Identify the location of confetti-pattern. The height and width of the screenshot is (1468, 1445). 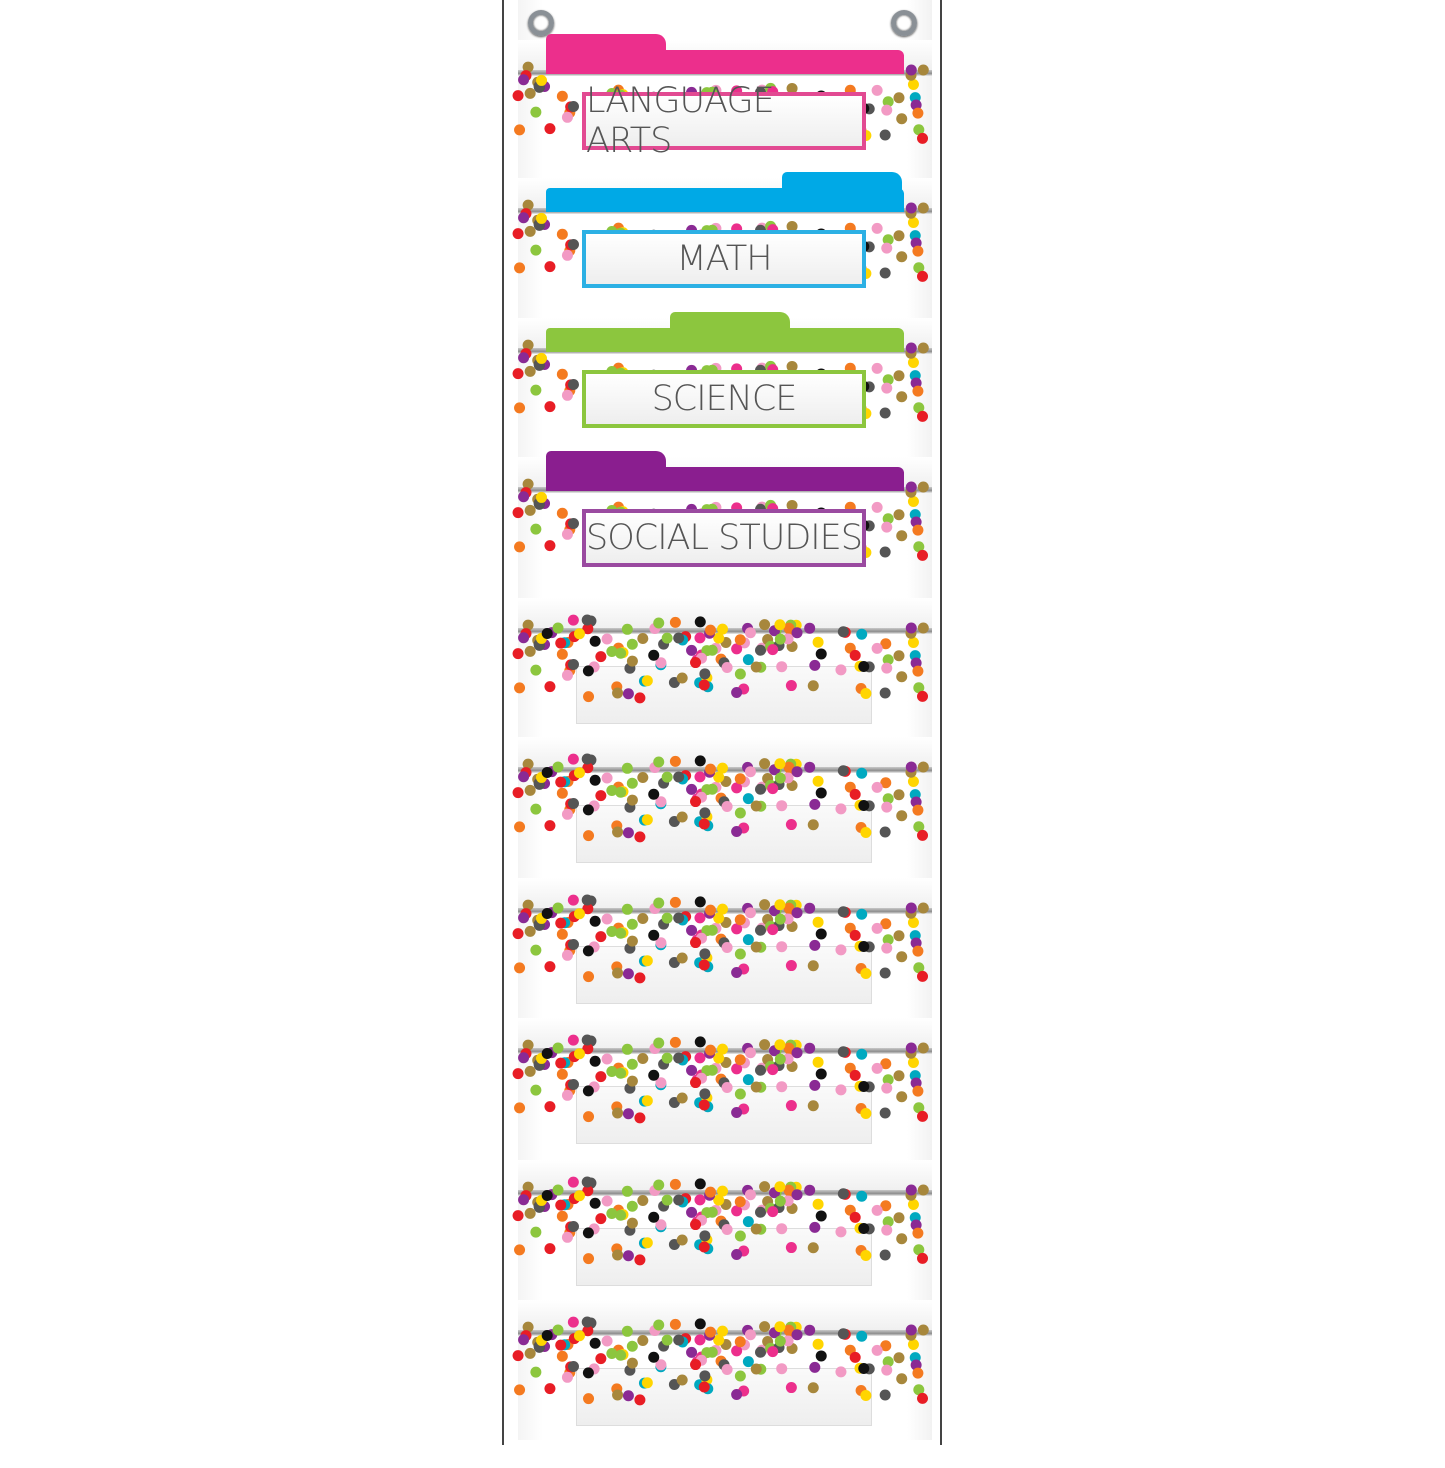
(722, 690).